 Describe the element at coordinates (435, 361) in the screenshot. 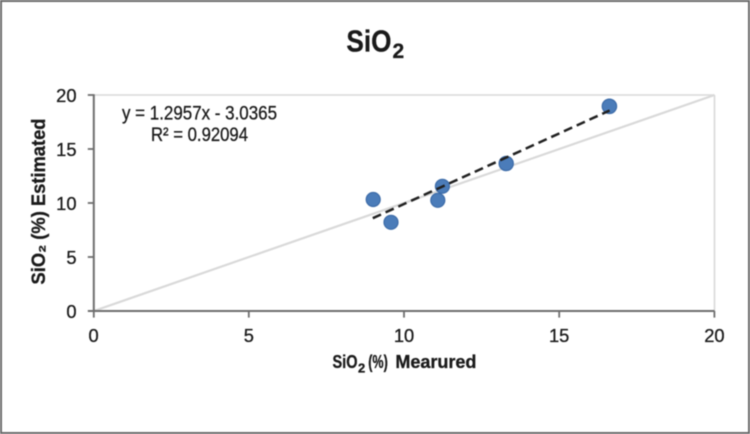

I see `svg-text: Mearured` at that location.